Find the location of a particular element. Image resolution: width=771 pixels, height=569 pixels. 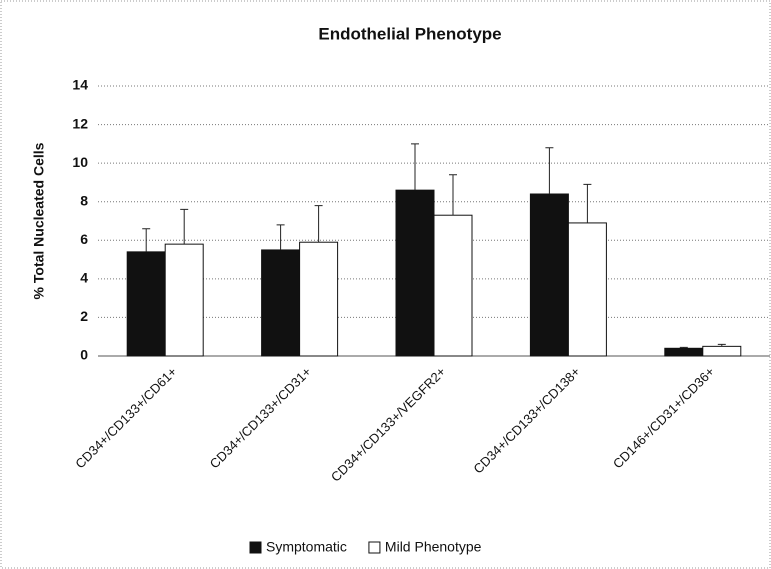

y-tick-label: 0 is located at coordinates (84, 355).